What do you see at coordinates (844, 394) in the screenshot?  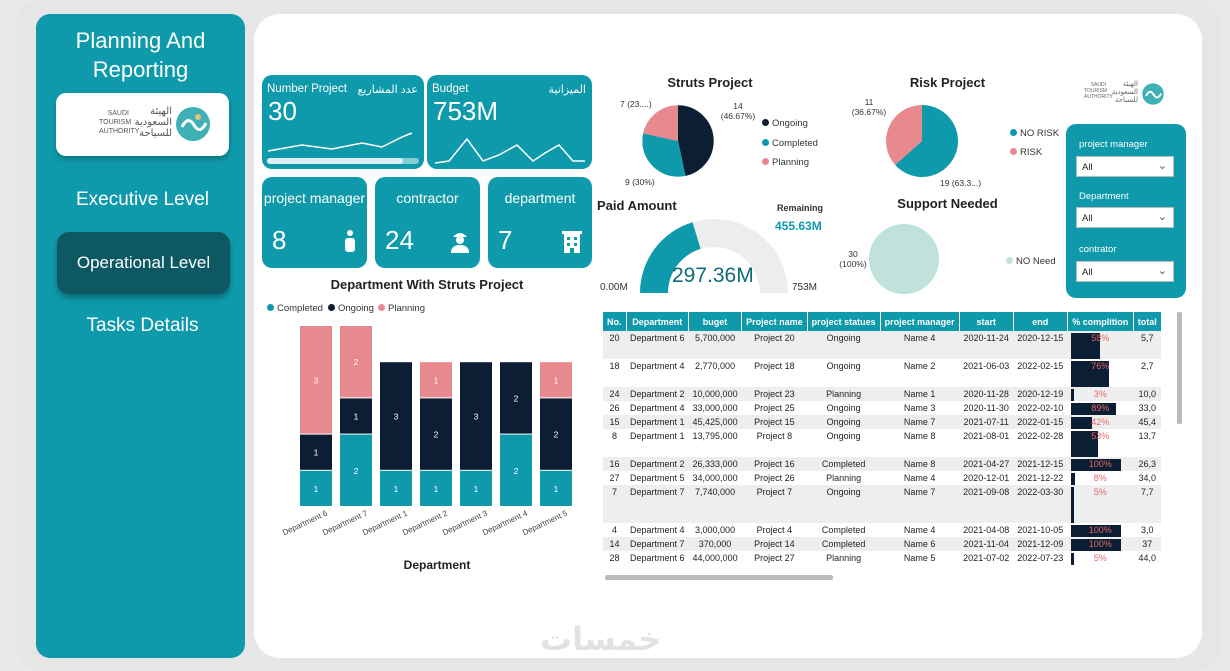 I see `table-cell: Planning` at bounding box center [844, 394].